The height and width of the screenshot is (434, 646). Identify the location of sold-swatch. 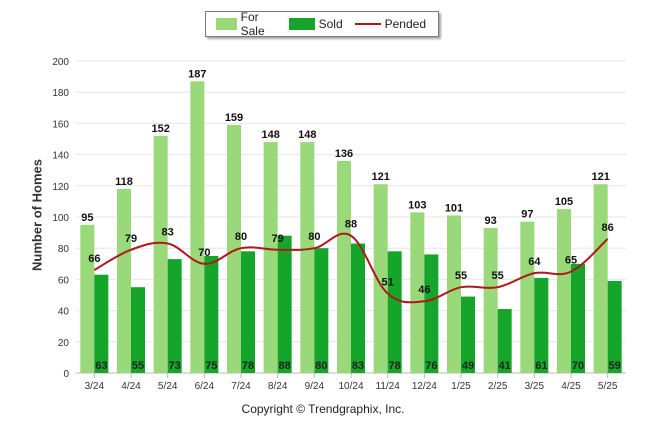
(301, 24).